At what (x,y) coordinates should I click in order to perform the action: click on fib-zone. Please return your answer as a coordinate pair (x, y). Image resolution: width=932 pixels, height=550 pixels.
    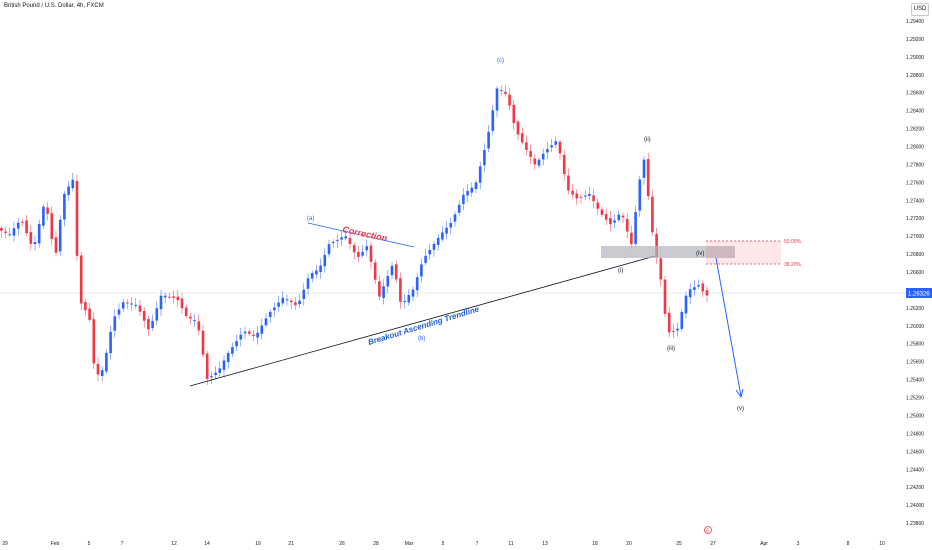
    Looking at the image, I should click on (743, 252).